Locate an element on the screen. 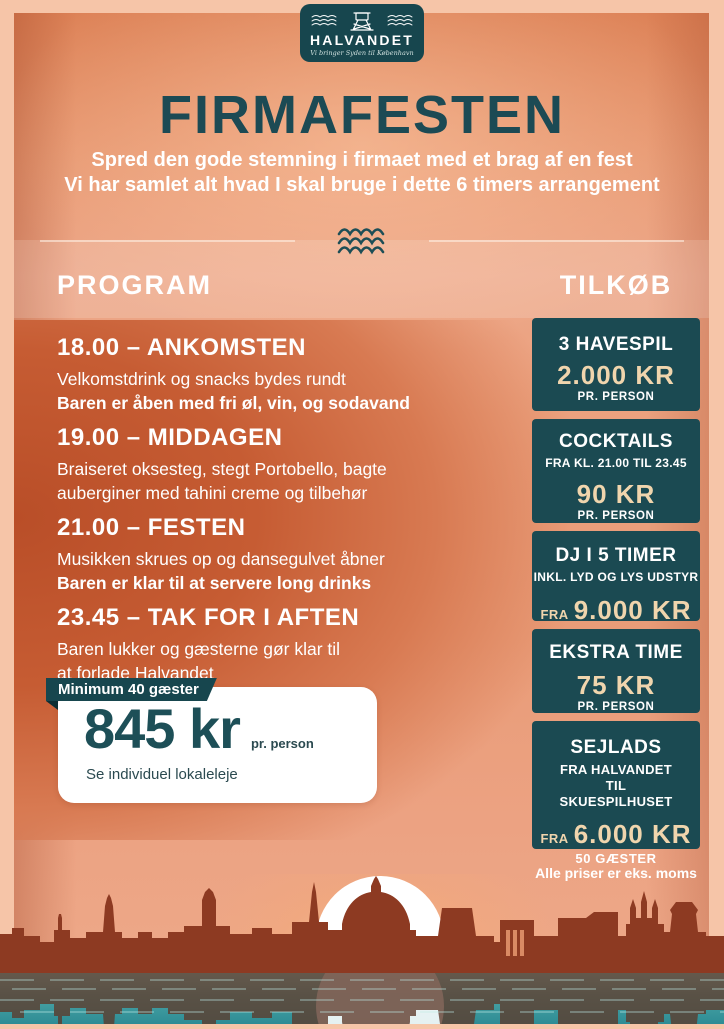 This screenshot has width=724, height=1029. price-amount: 845 kr is located at coordinates (162, 728).